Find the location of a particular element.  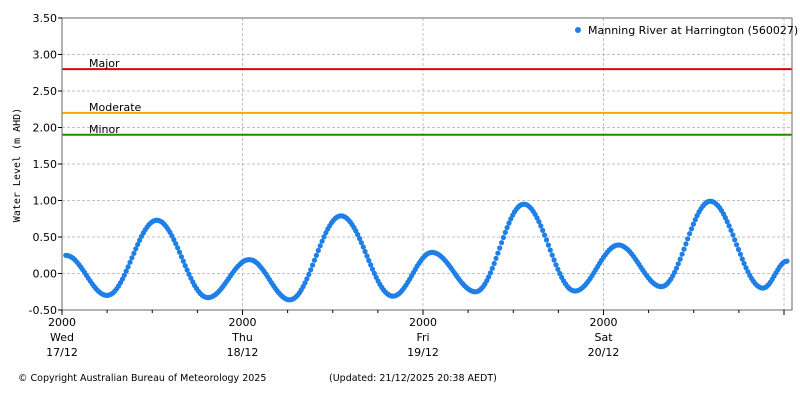

x-tick-label: Wed is located at coordinates (62, 337).